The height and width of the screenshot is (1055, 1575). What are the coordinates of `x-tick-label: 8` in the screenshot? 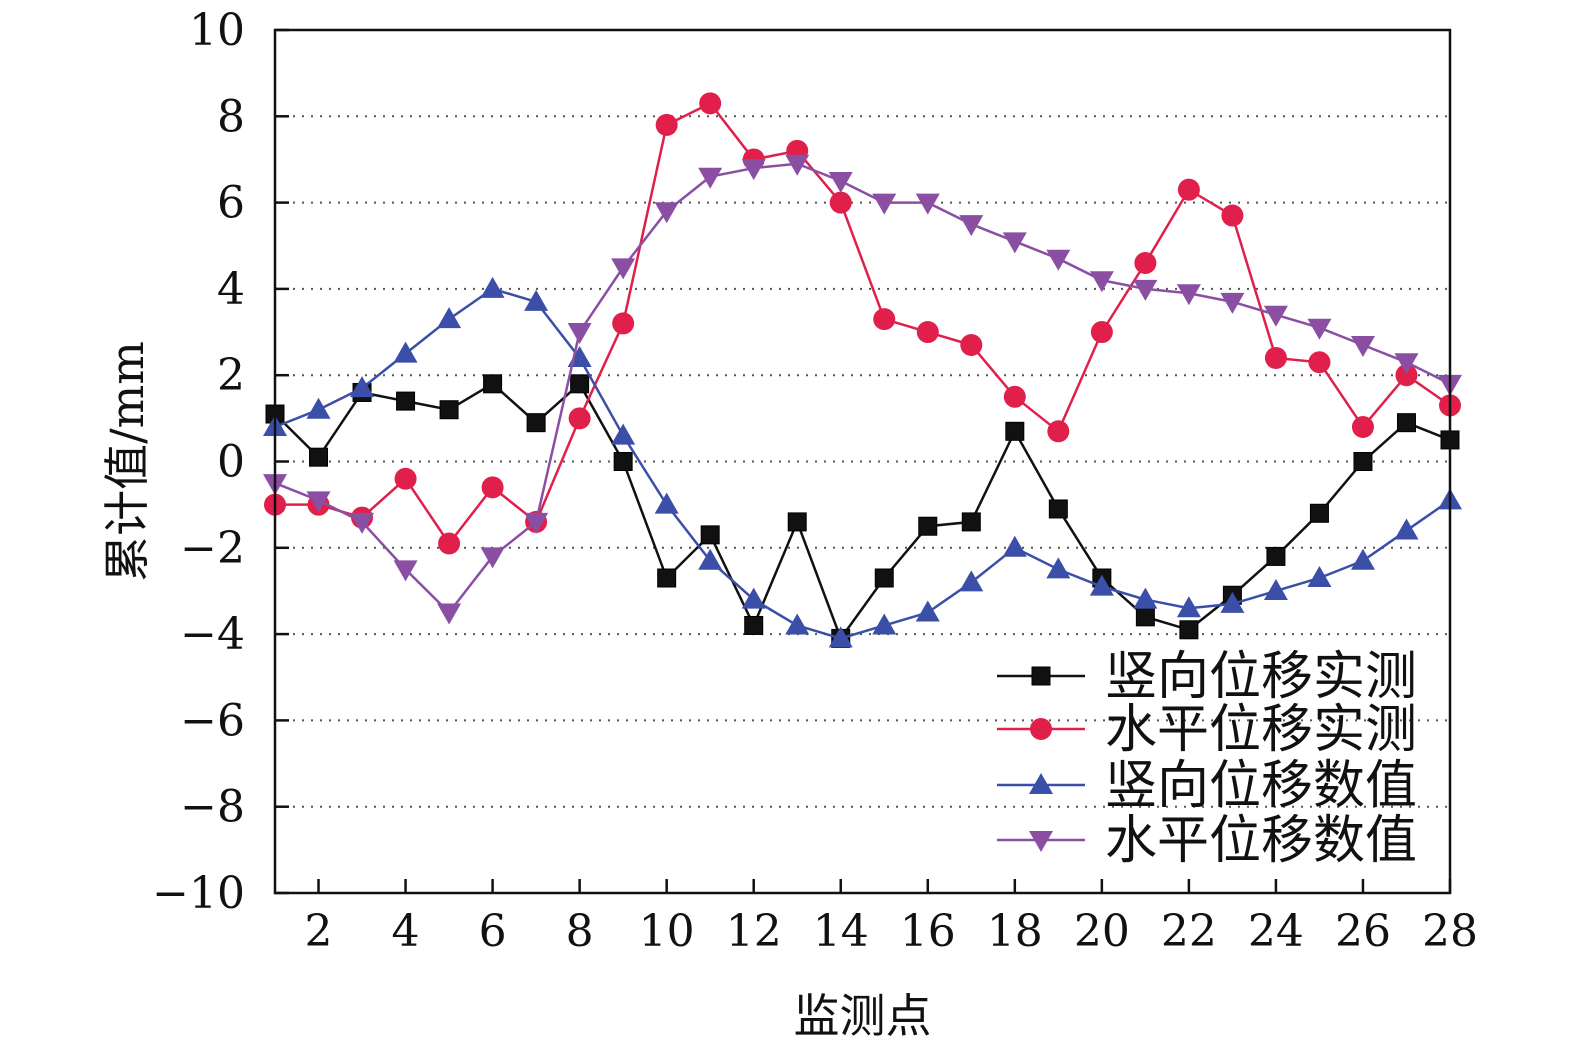 It's located at (580, 931).